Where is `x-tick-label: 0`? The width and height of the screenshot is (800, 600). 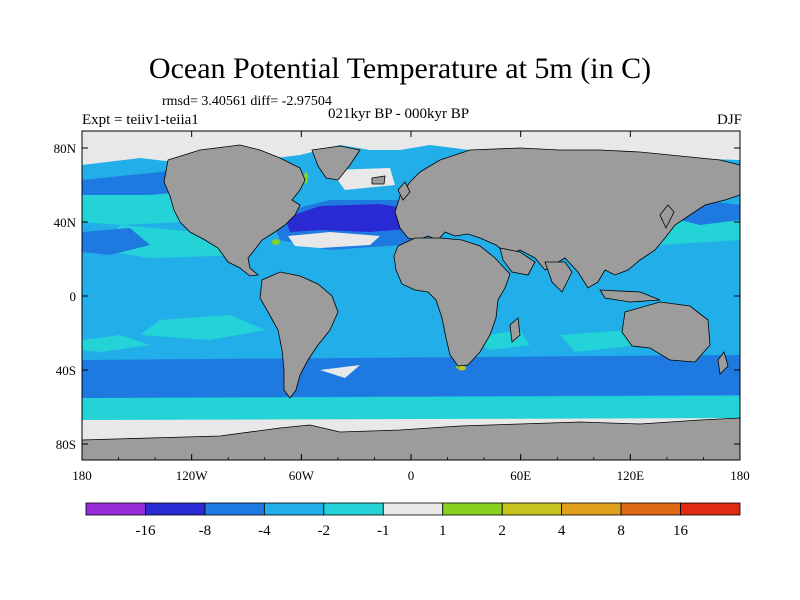
x-tick-label: 0 is located at coordinates (411, 475).